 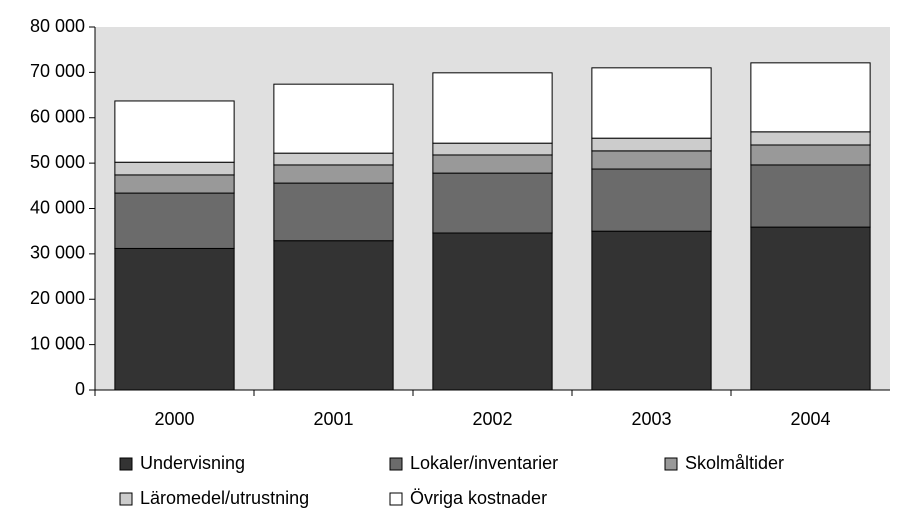 What do you see at coordinates (57, 343) in the screenshot?
I see `y-tick-label: 10 000` at bounding box center [57, 343].